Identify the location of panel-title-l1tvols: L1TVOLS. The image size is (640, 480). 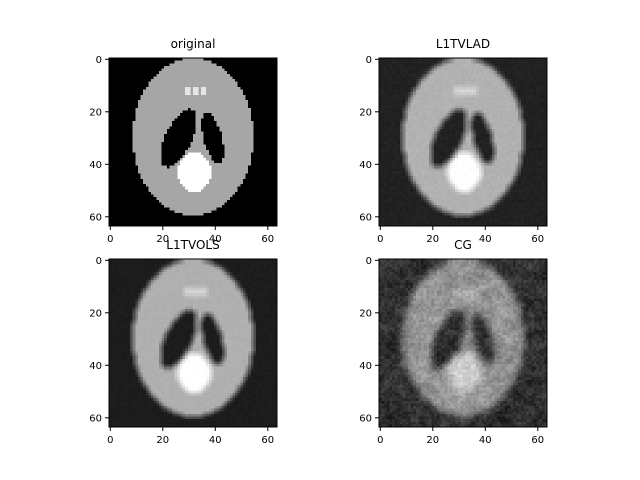
(192, 245).